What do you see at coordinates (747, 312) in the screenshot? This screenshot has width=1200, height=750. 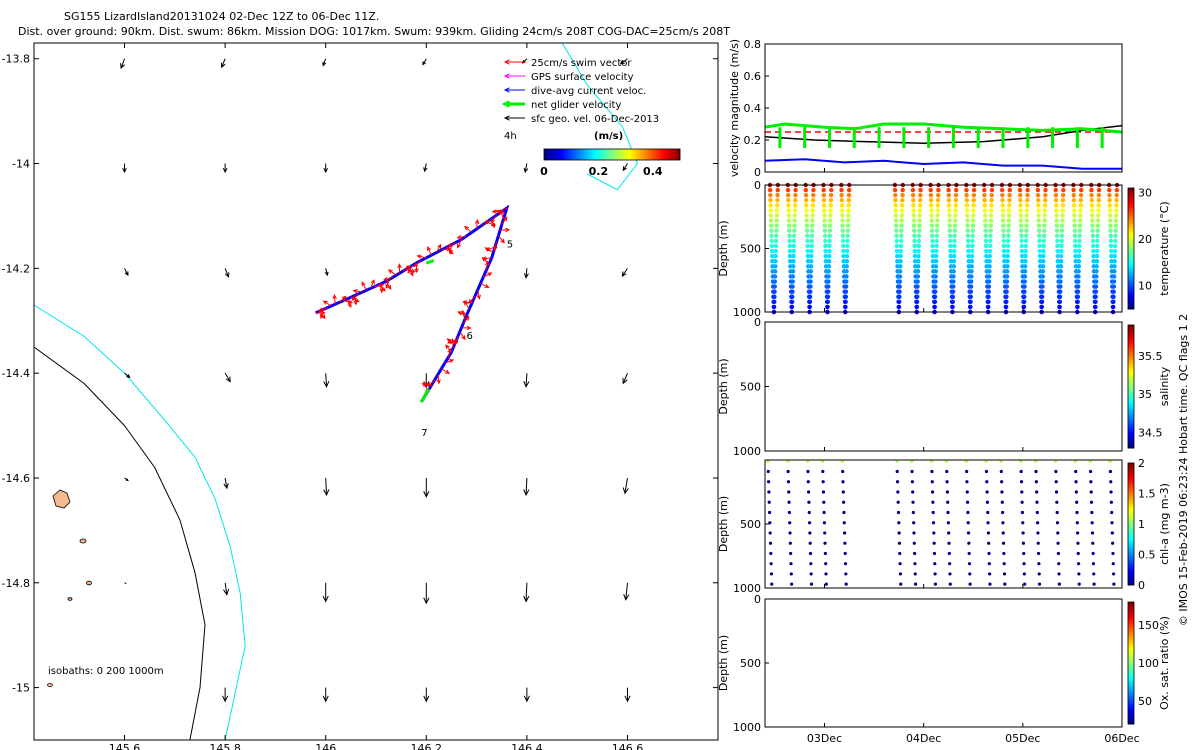 I see `profile-ytick-label: 1000` at bounding box center [747, 312].